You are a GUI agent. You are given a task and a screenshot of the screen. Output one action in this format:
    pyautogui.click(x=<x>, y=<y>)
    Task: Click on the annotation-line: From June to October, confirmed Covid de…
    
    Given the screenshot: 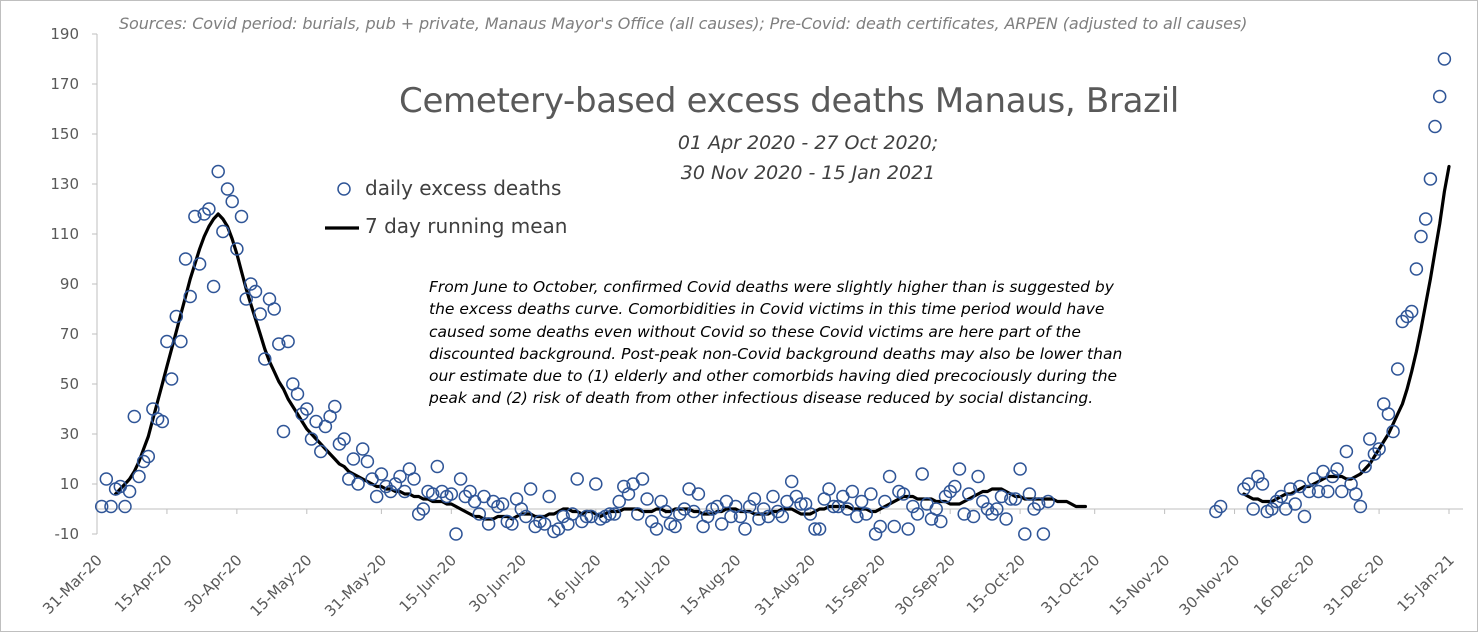 What is the action you would take?
    pyautogui.click(x=771, y=287)
    